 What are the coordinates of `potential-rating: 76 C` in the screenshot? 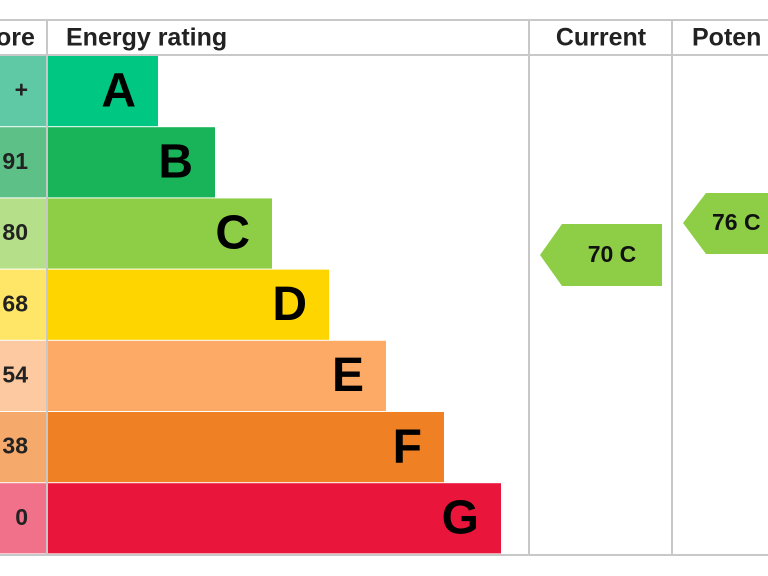 It's located at (736, 222).